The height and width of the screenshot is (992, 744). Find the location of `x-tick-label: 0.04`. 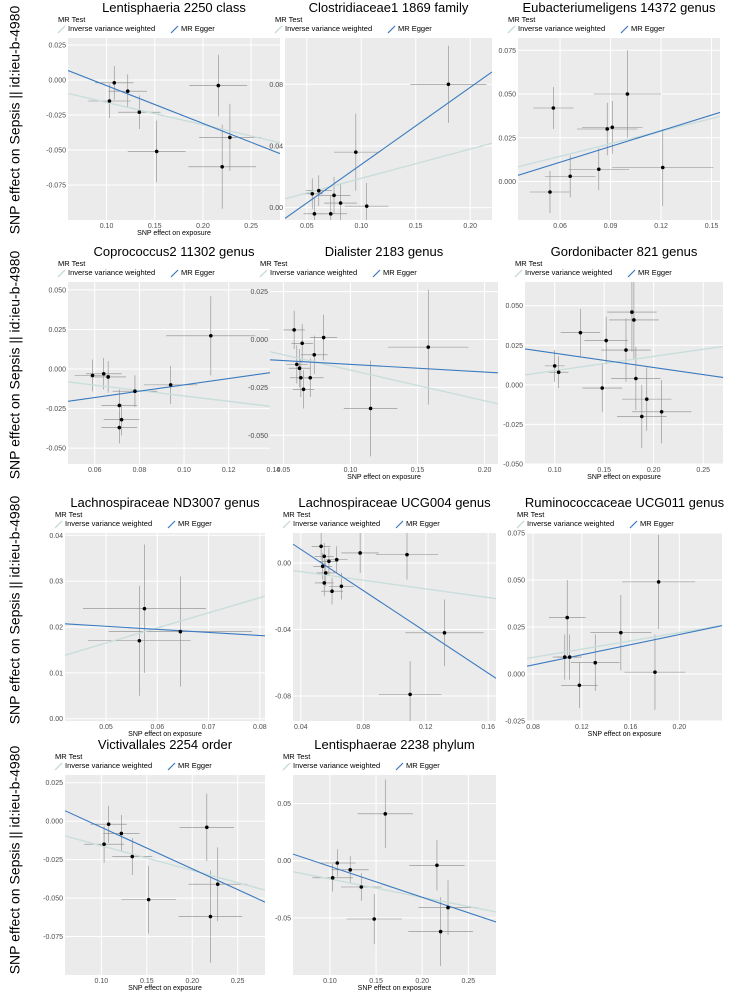

x-tick-label: 0.04 is located at coordinates (301, 727).